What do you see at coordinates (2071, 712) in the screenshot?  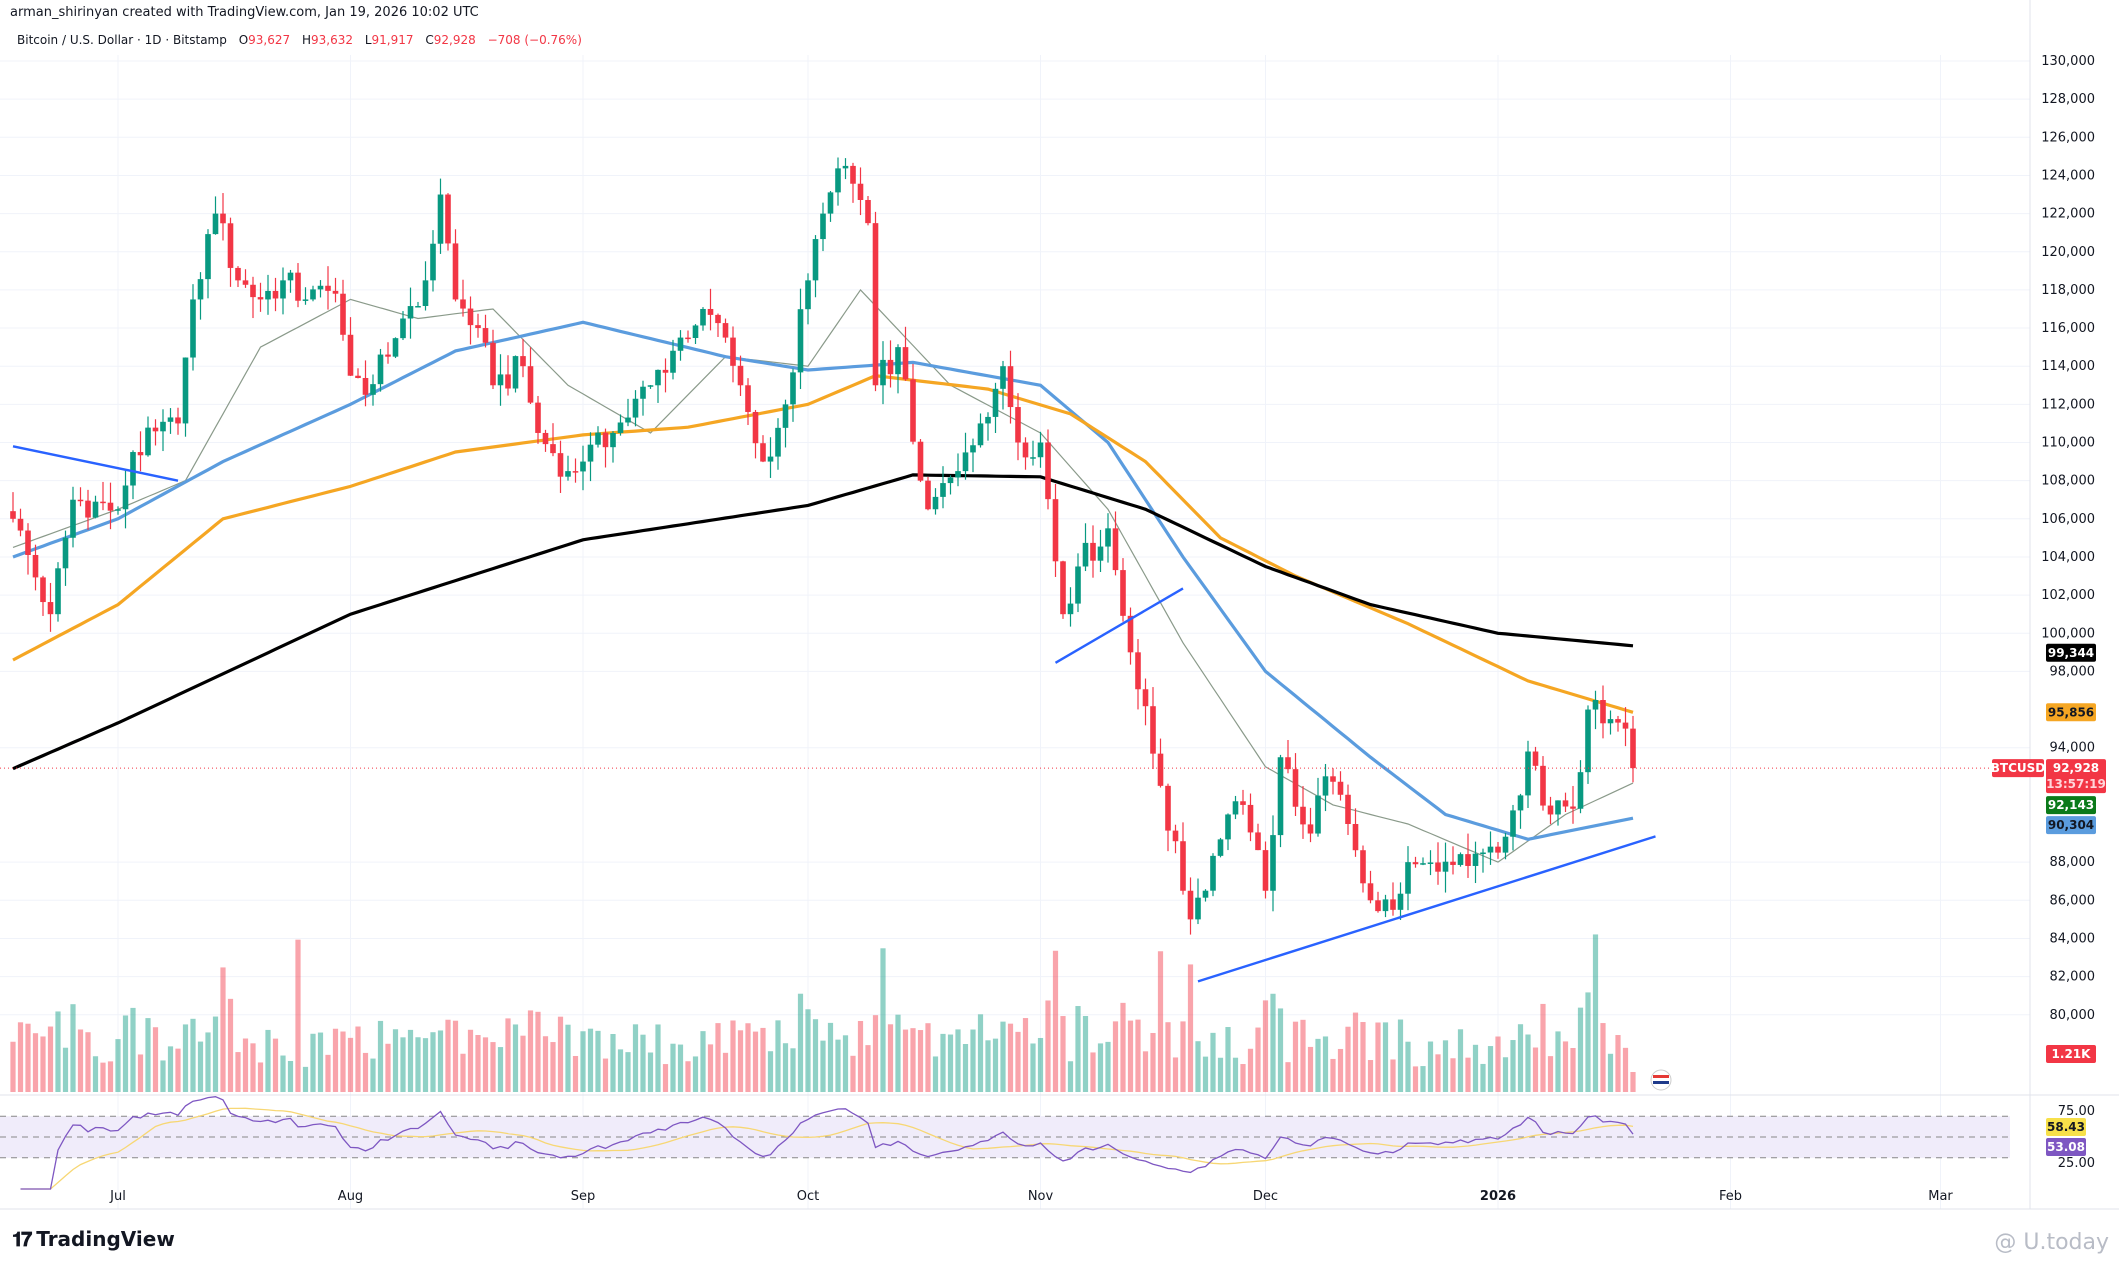 I see `ma100-price-tag-text: 95,856` at bounding box center [2071, 712].